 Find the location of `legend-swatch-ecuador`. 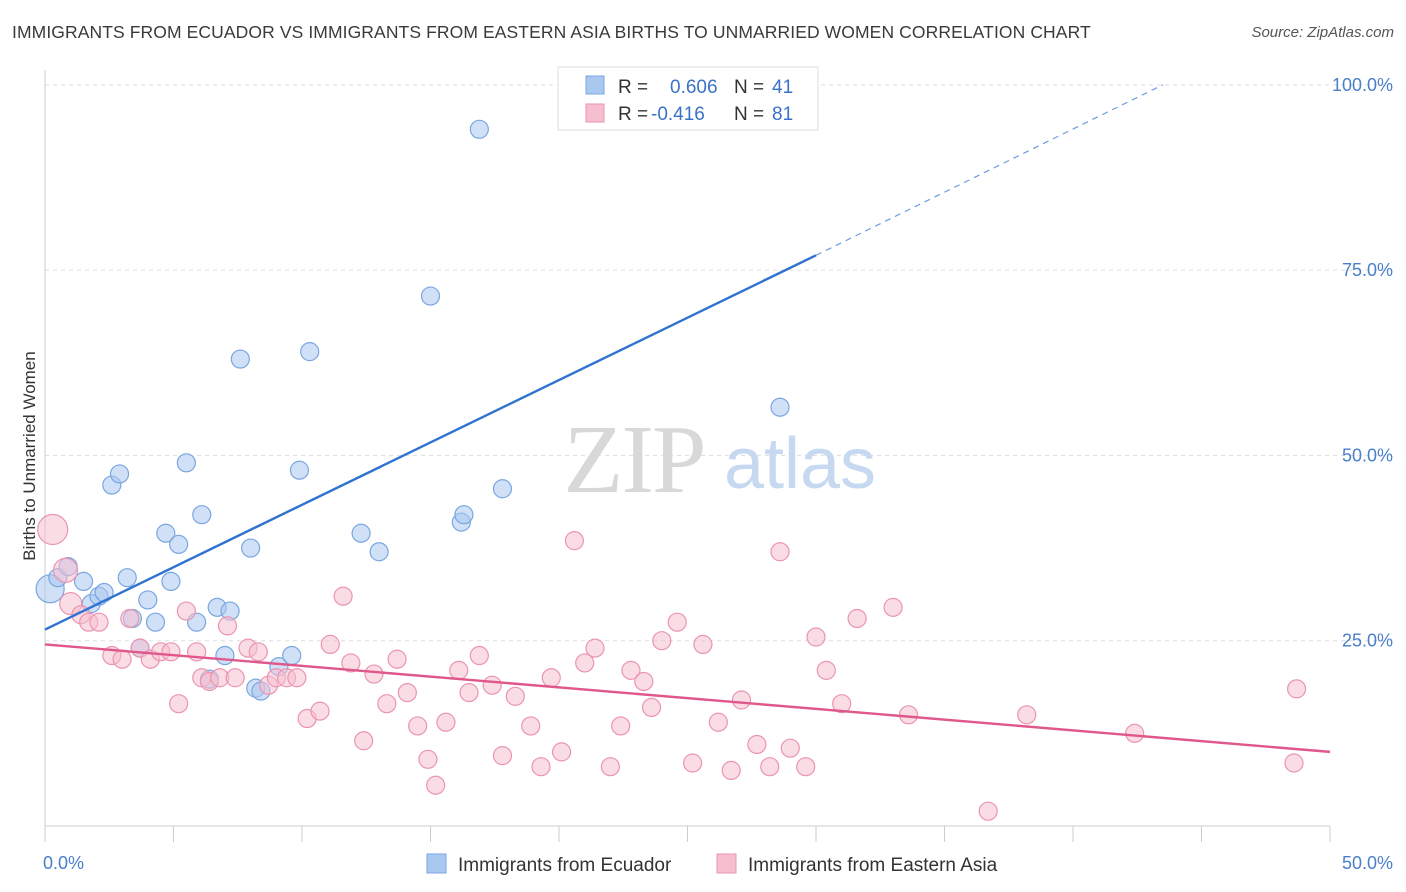

legend-swatch-ecuador is located at coordinates (595, 85).